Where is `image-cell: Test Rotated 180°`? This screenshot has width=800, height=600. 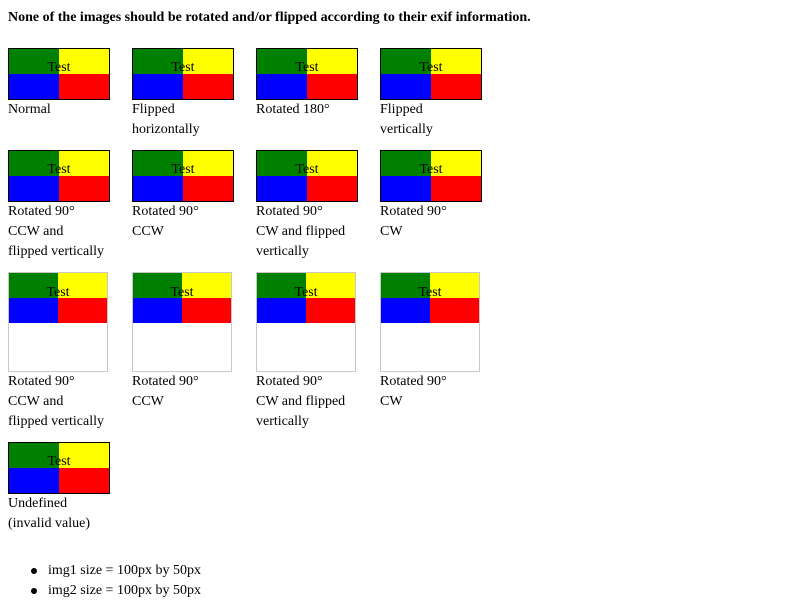 image-cell: Test Rotated 180° is located at coordinates (316, 84).